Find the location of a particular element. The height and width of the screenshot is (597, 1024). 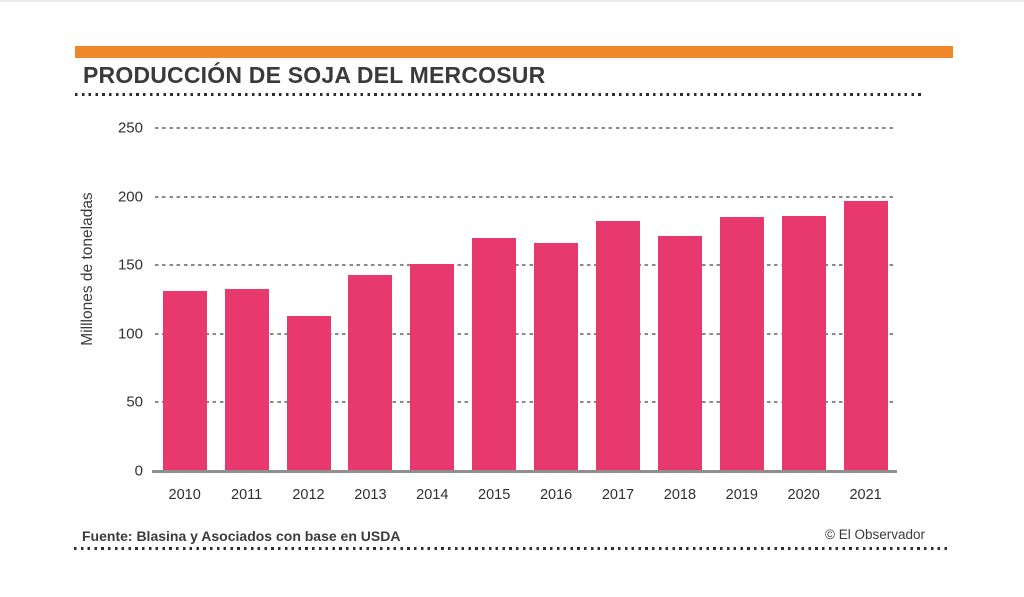

title-divider is located at coordinates (499, 94).